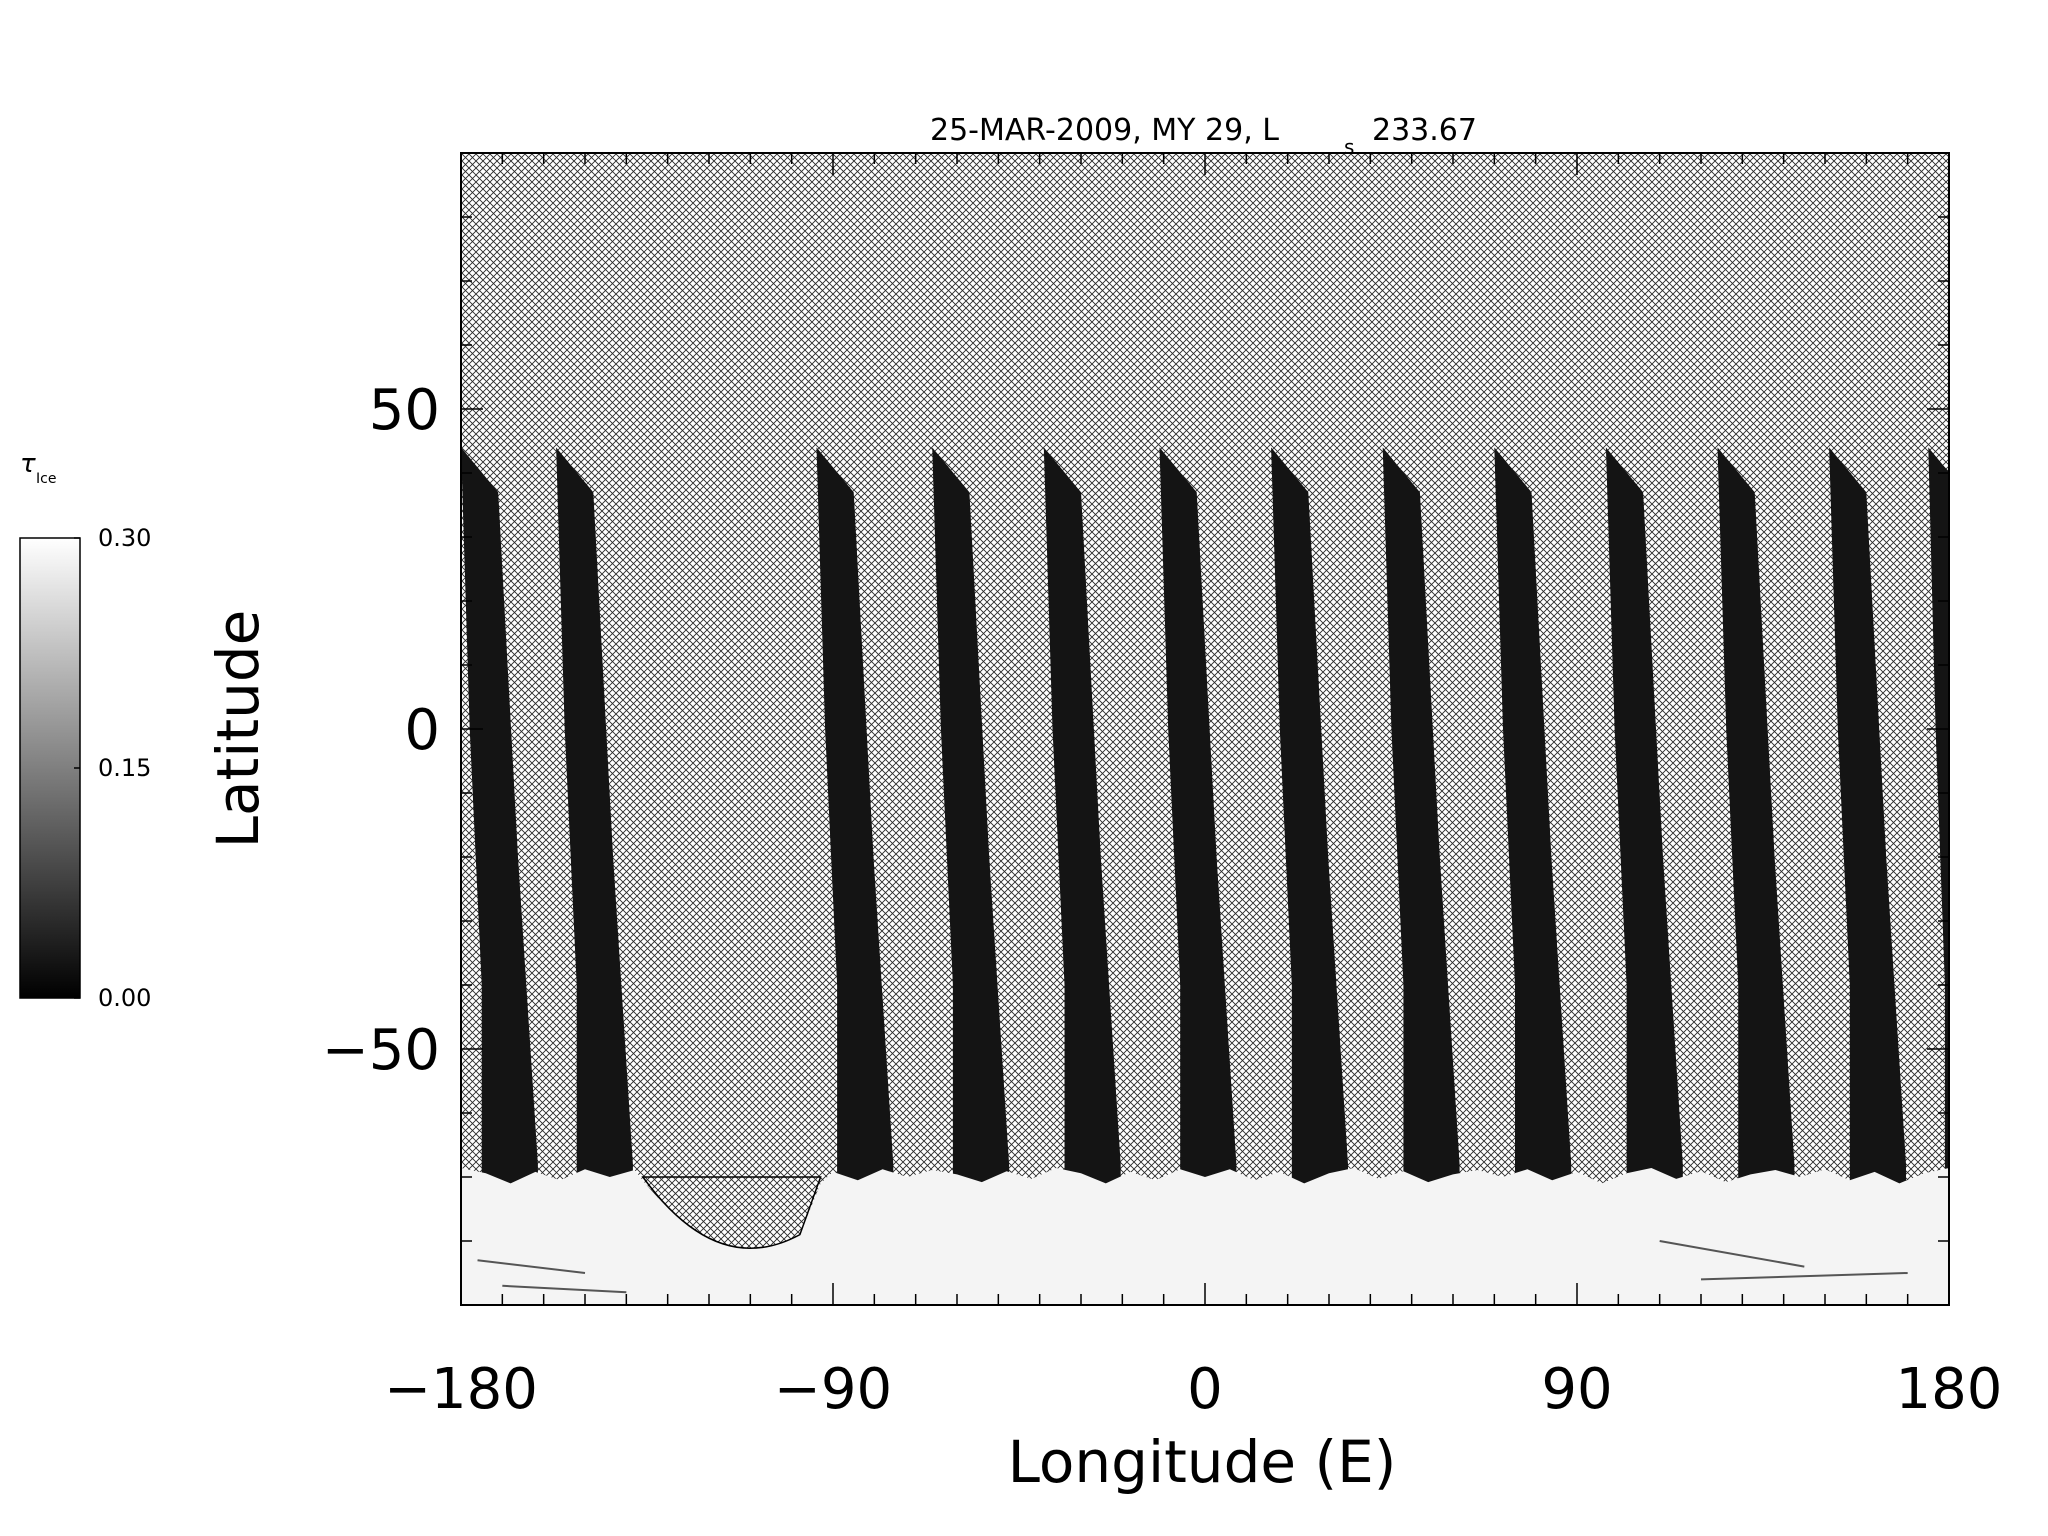 The image size is (2048, 1536). I want to click on colorbar-tick-label: 0.00, so click(124, 998).